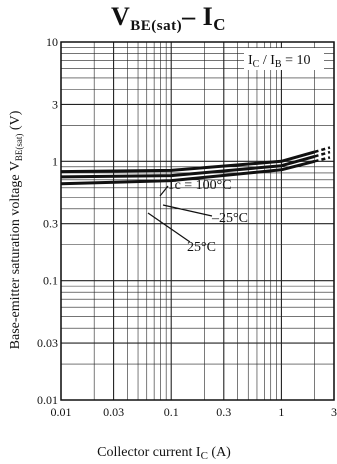 The image size is (337, 464). I want to click on leader-minus25c, so click(187, 210).